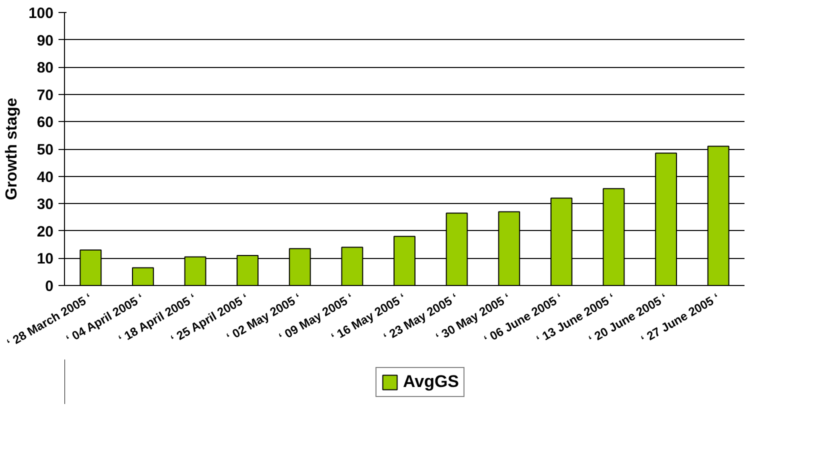  I want to click on y-tick-label: 30, so click(45, 205).